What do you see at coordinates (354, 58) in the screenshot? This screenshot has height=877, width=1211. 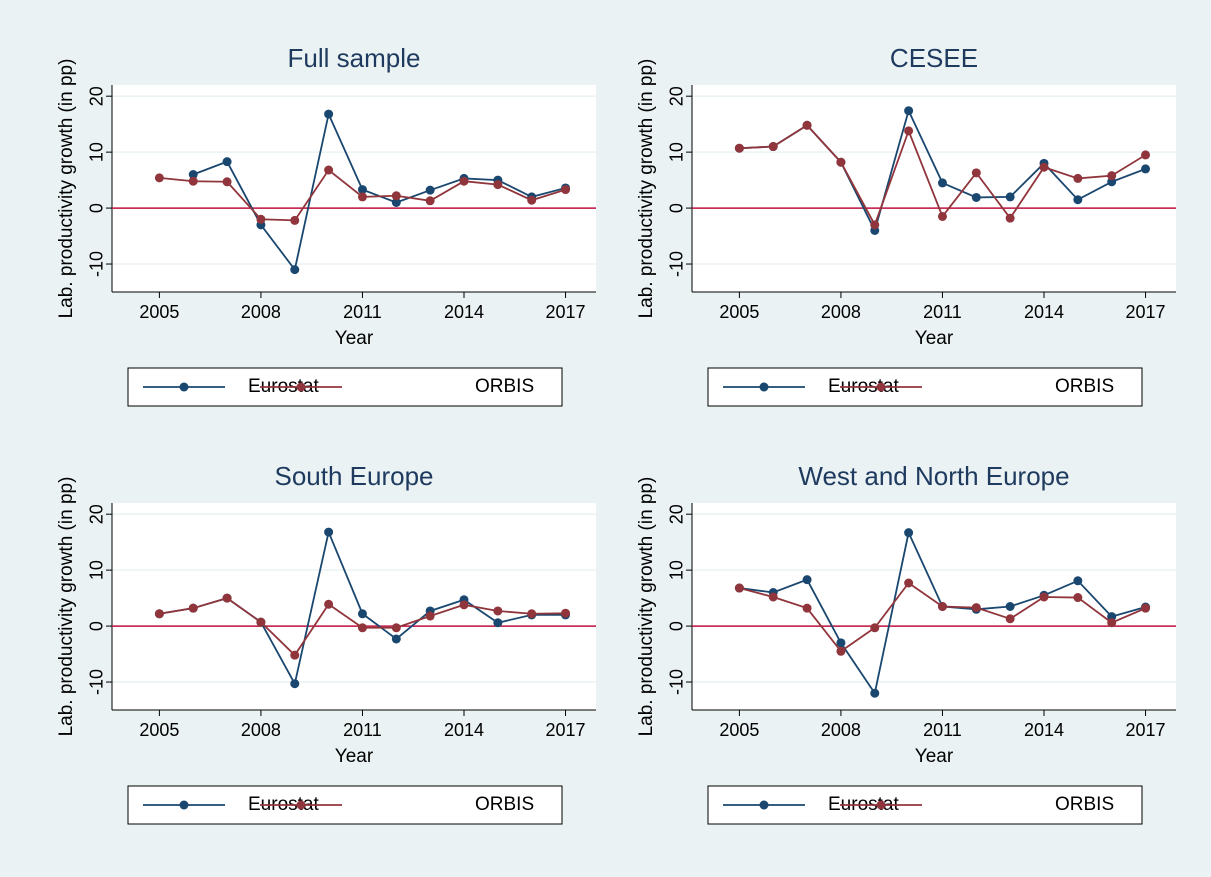 I see `panel-title: Full sample` at bounding box center [354, 58].